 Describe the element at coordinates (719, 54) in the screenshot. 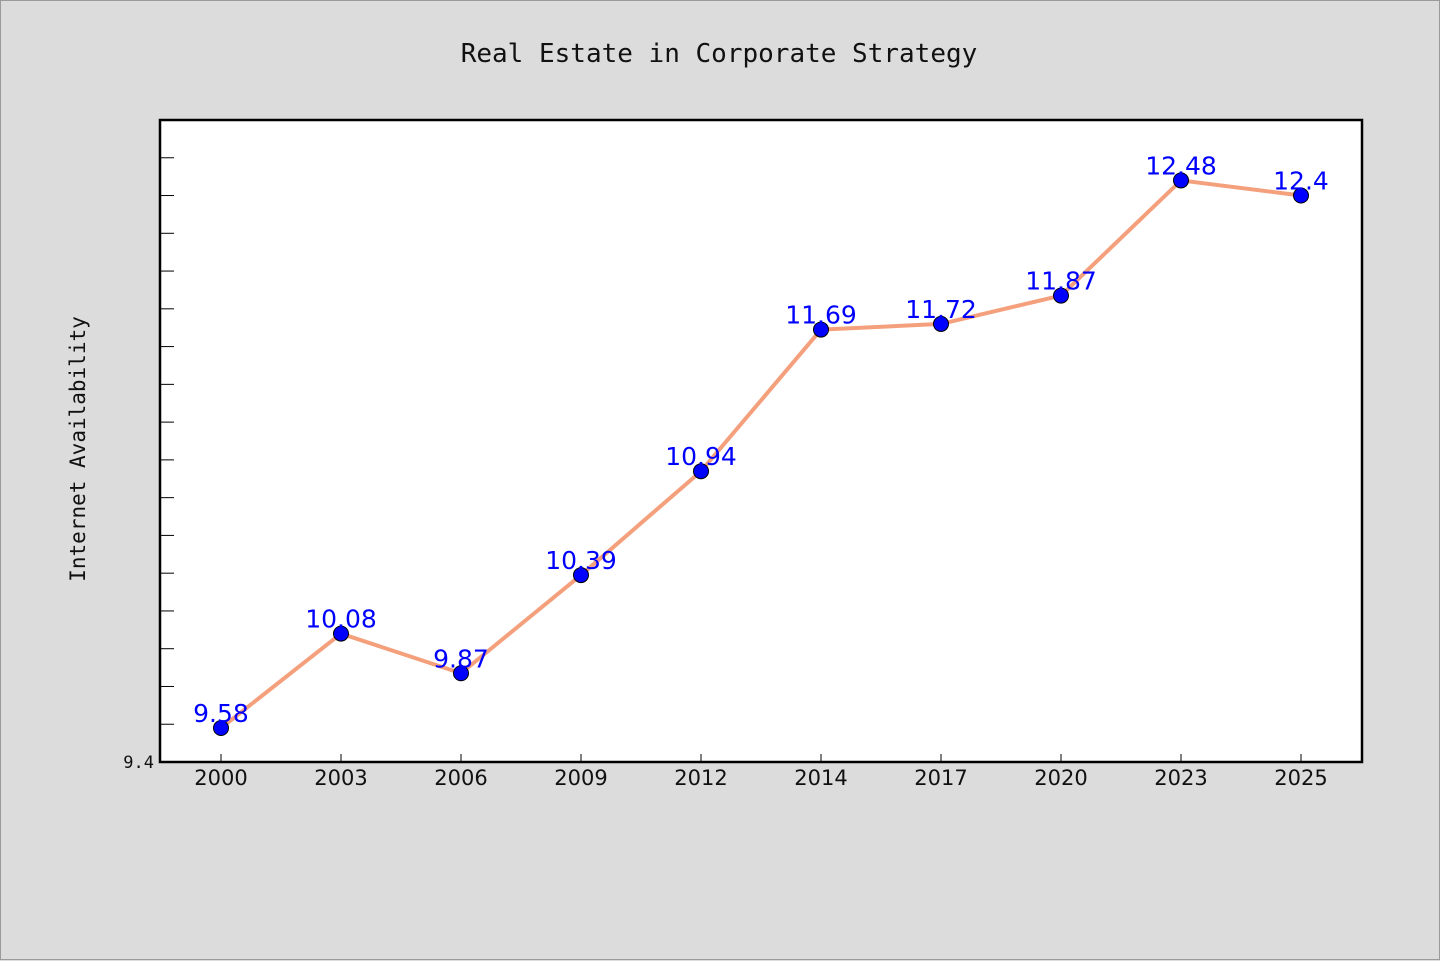

I see `chart-title: Real Estate in Corporate Strategy` at that location.